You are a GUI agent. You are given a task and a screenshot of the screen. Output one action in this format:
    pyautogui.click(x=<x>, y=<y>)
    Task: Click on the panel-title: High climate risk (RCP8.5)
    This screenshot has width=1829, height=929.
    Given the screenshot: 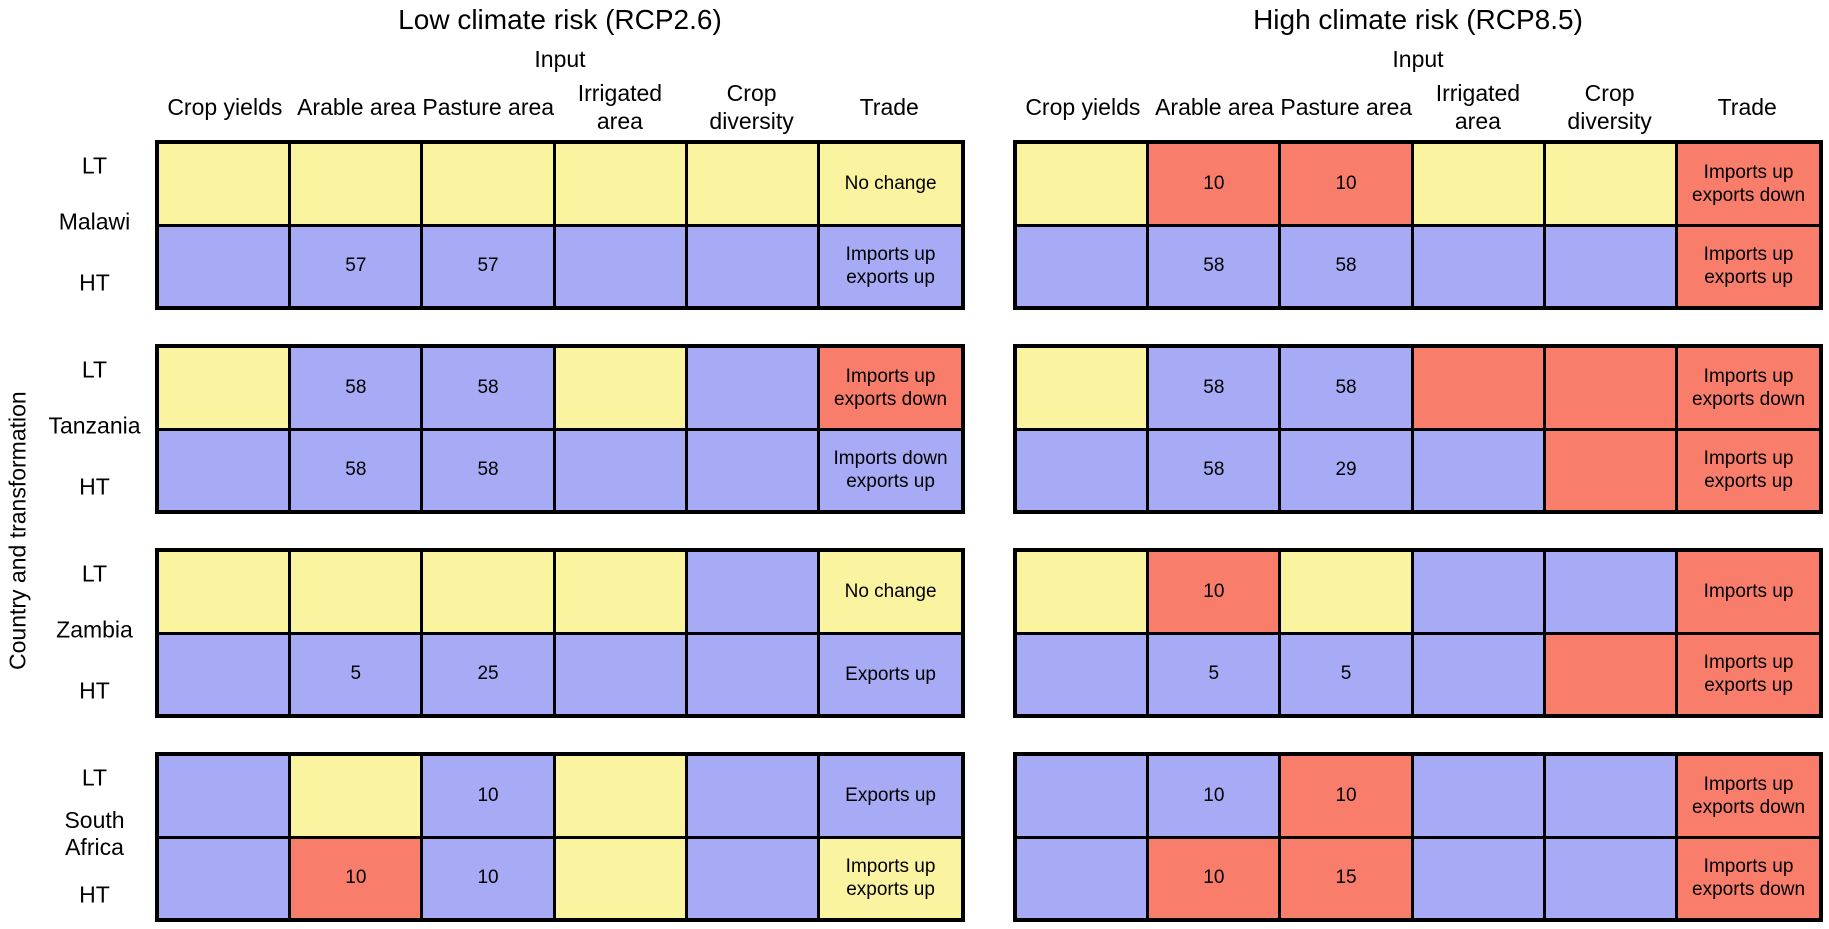 What is the action you would take?
    pyautogui.click(x=1418, y=19)
    